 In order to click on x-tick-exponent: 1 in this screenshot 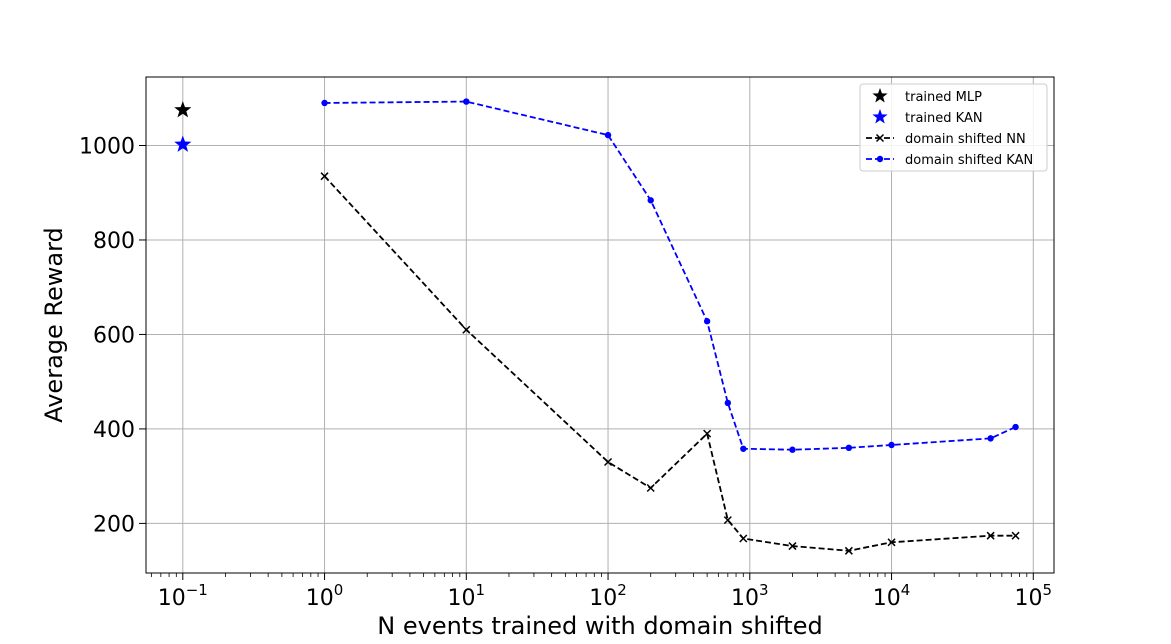, I will do `click(481, 590)`.